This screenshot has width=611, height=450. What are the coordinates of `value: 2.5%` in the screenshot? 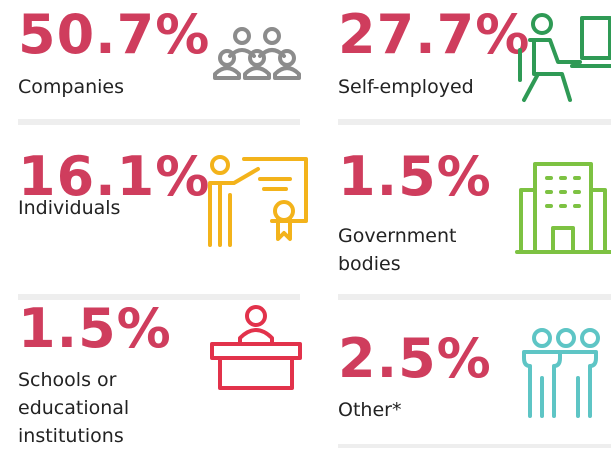 It's located at (415, 358).